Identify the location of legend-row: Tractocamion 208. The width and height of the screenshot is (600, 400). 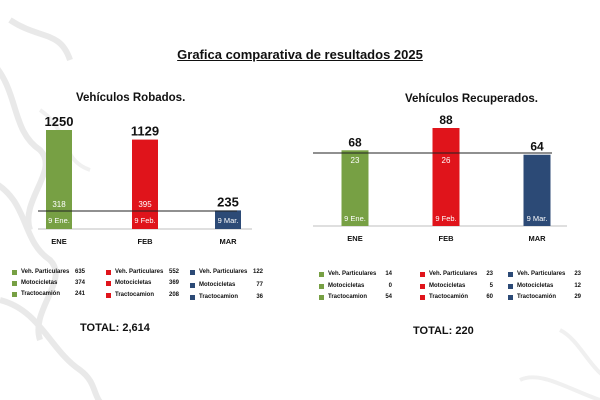
(142, 295).